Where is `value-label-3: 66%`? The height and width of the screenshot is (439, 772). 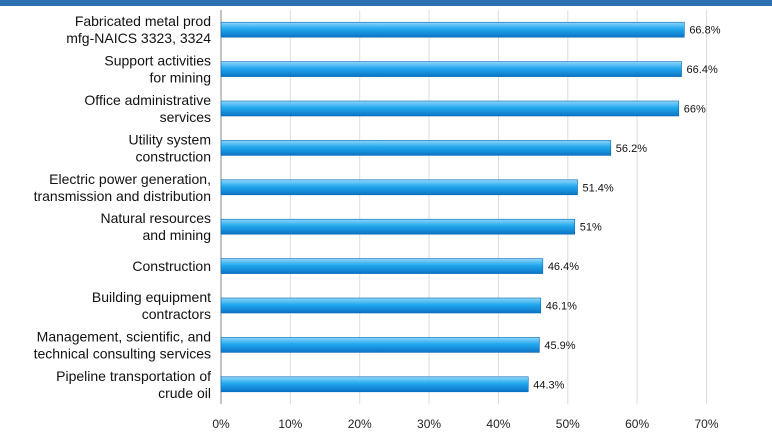 value-label-3: 66% is located at coordinates (695, 110).